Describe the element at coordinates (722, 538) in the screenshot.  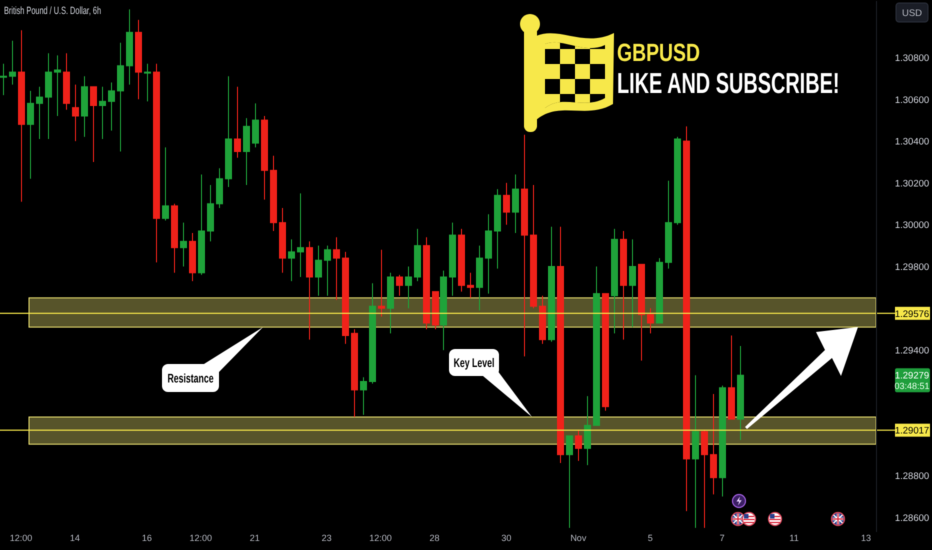
I see `x-tick-label: 7` at that location.